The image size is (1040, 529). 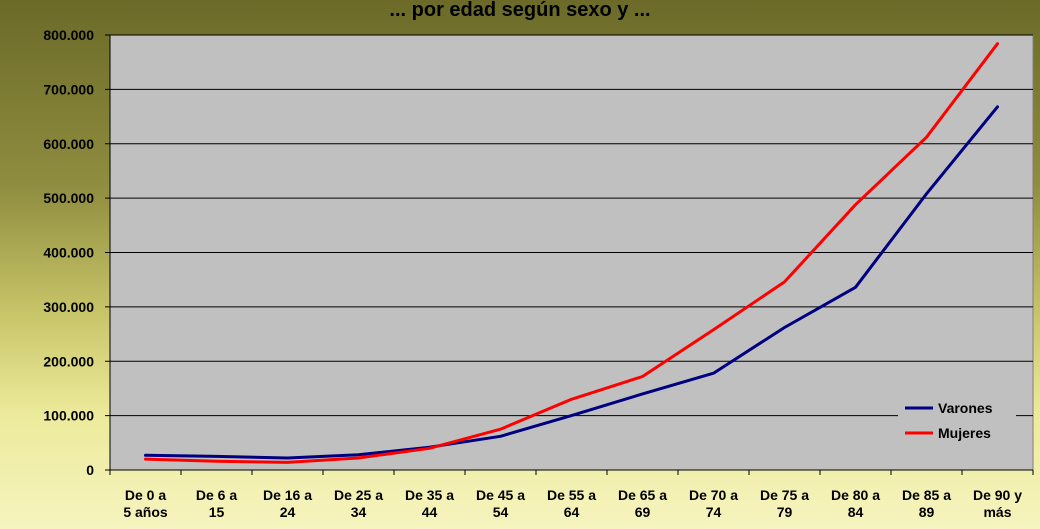 What do you see at coordinates (500, 503) in the screenshot?
I see `x-tick-label: De 45 a 54` at bounding box center [500, 503].